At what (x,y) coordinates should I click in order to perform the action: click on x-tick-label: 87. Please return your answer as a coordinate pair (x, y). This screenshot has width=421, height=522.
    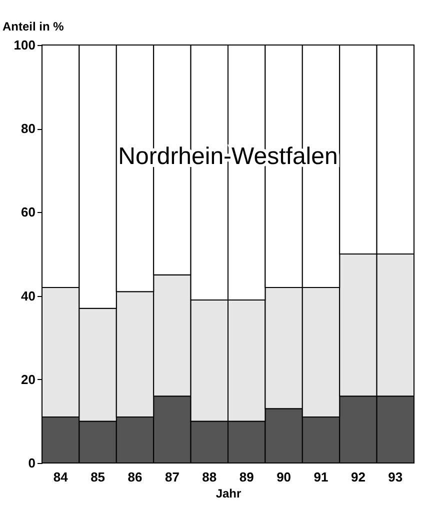
    Looking at the image, I should click on (172, 477).